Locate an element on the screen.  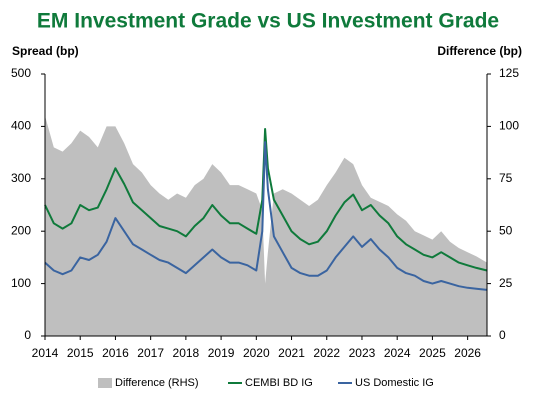
y-axis-title: Spread (bp) is located at coordinates (45, 51).